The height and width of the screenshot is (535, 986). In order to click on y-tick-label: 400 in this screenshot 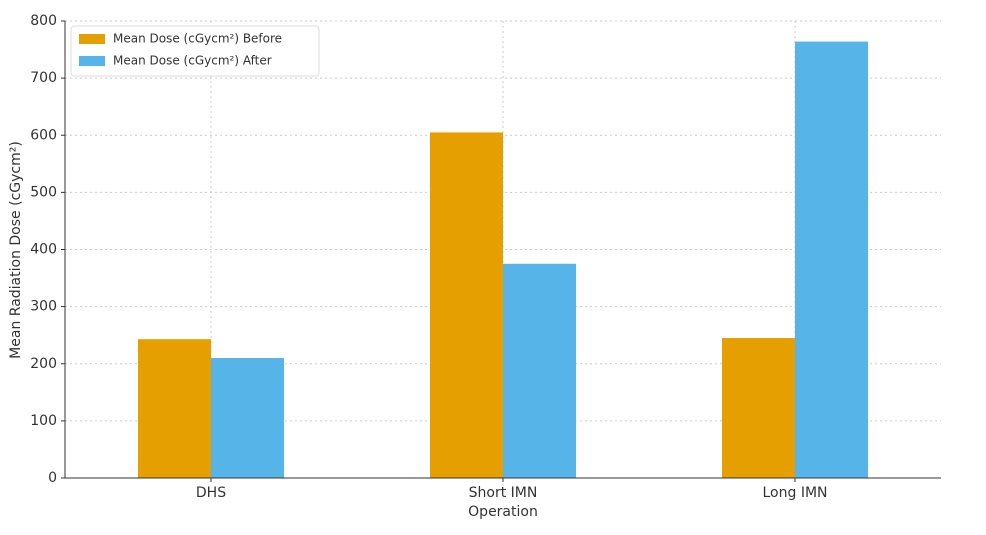, I will do `click(43, 250)`.